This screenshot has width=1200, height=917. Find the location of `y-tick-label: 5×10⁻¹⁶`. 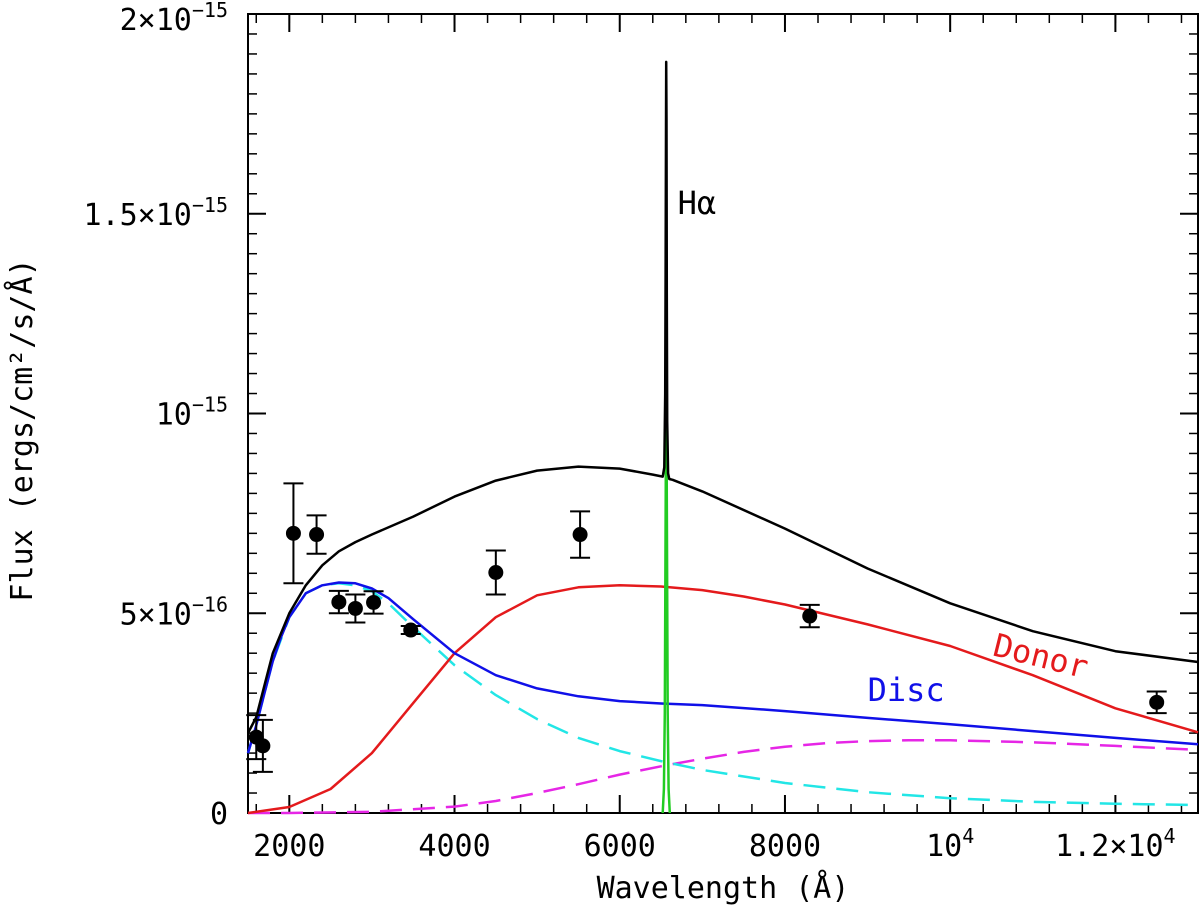

y-tick-label: 5×10⁻¹⁶ is located at coordinates (174, 612).